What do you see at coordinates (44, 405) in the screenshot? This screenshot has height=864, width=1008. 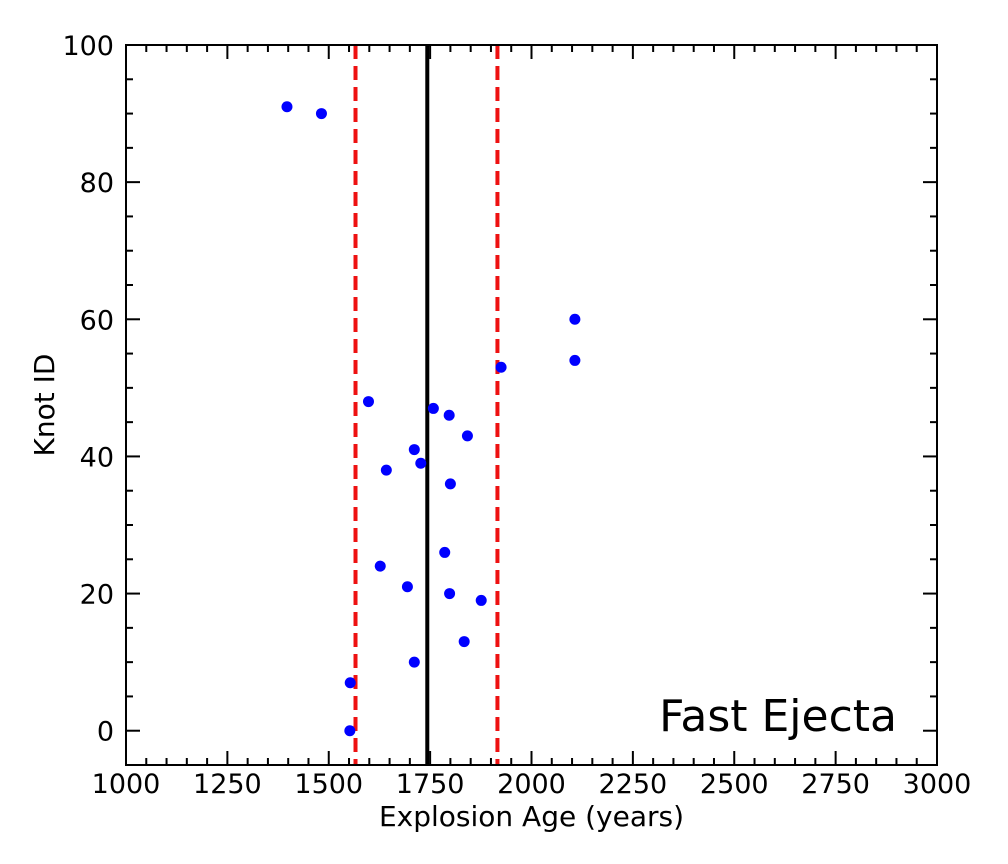 I see `y-axis-label: Knot ID` at bounding box center [44, 405].